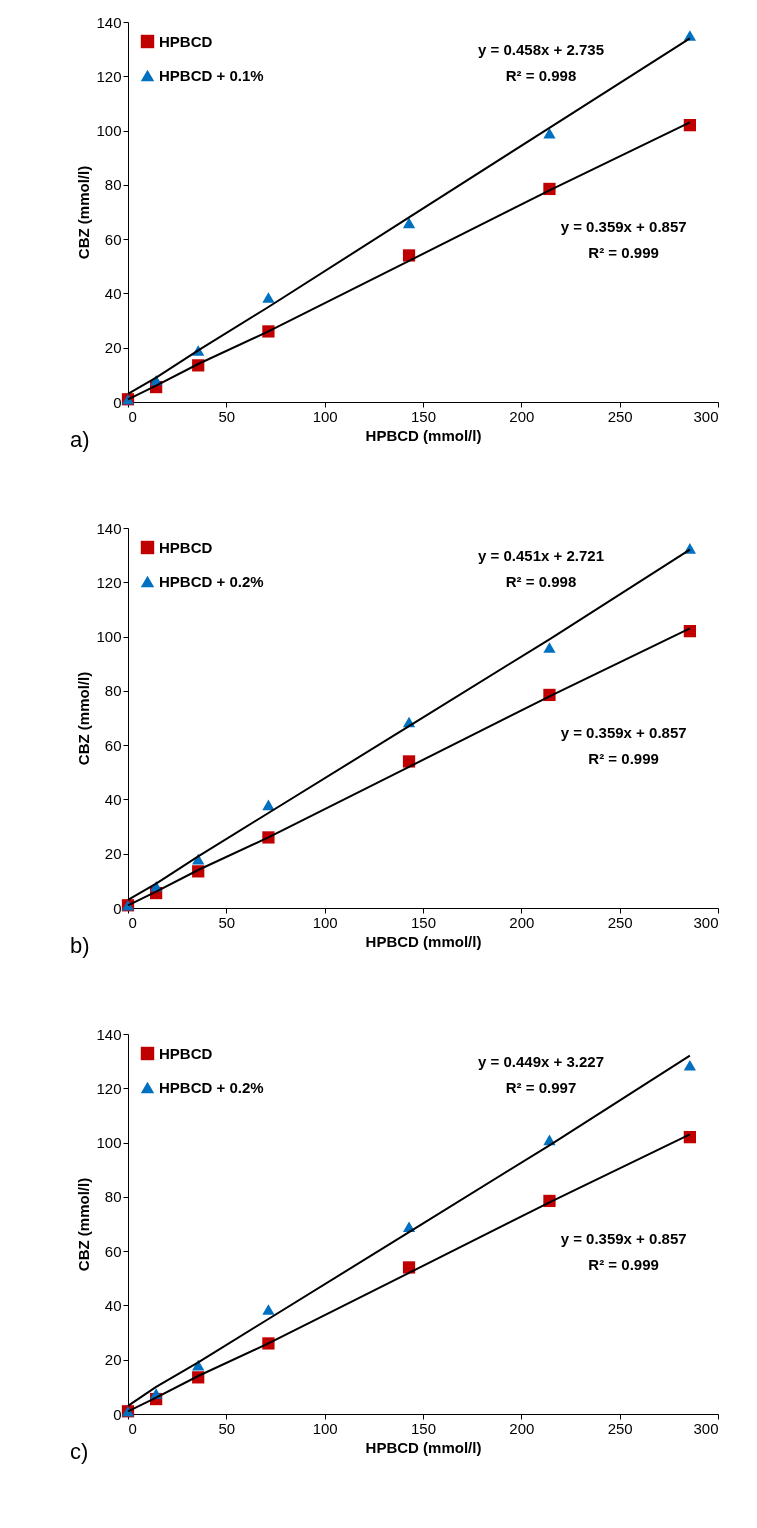  I want to click on annotation: y = 0.451x + 2.721, so click(541, 555).